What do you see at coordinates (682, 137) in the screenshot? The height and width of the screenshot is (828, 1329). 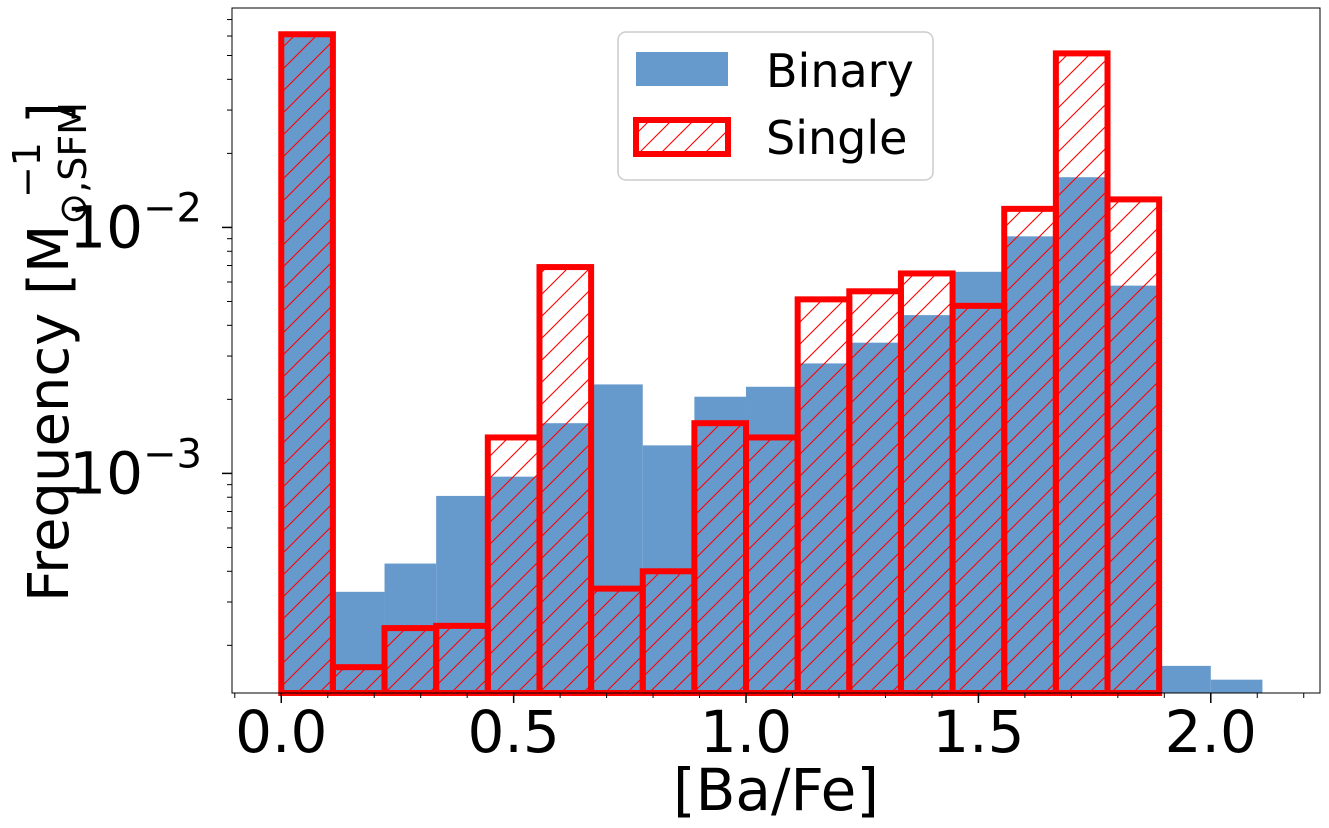 I see `legend-swatch-single` at bounding box center [682, 137].